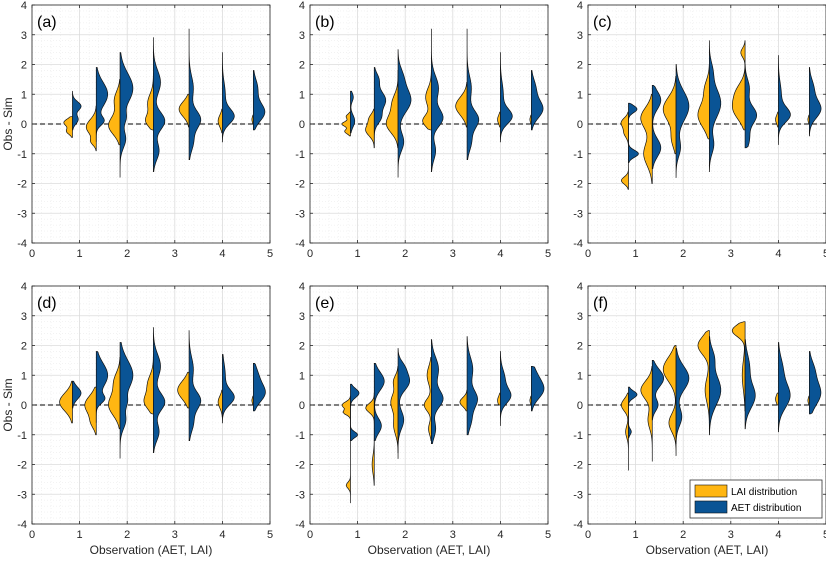 The height and width of the screenshot is (568, 826). I want to click on legend: LAI distribution AET distribution, so click(756, 499).